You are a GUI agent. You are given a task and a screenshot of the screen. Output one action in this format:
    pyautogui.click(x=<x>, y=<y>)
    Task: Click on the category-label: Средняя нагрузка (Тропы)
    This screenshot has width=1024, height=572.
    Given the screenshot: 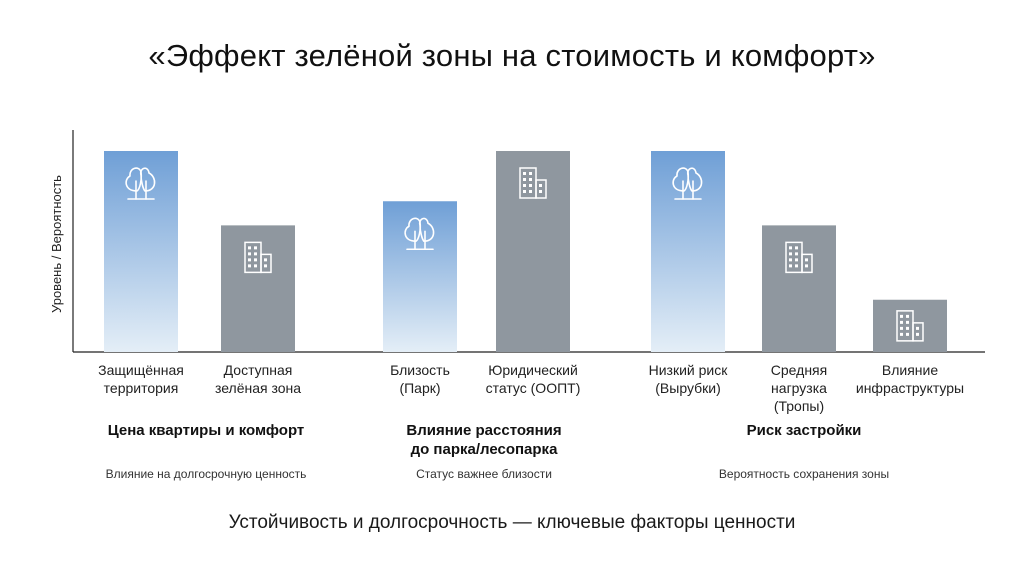 What is the action you would take?
    pyautogui.click(x=799, y=388)
    